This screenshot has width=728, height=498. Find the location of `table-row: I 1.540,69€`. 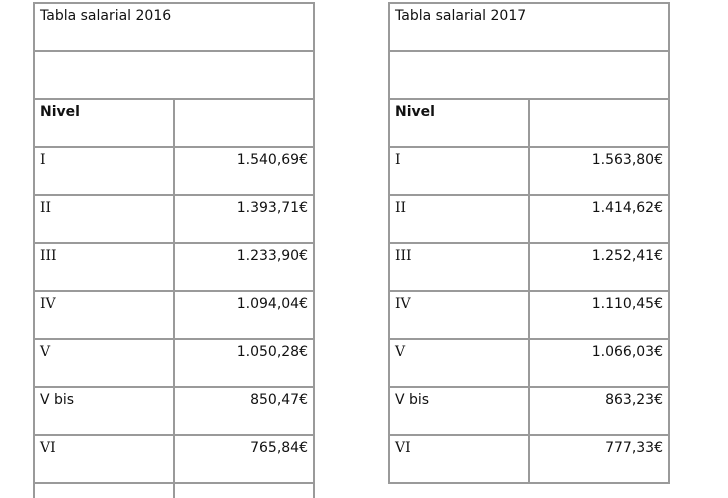

table-row: I 1.540,69€ is located at coordinates (174, 171).